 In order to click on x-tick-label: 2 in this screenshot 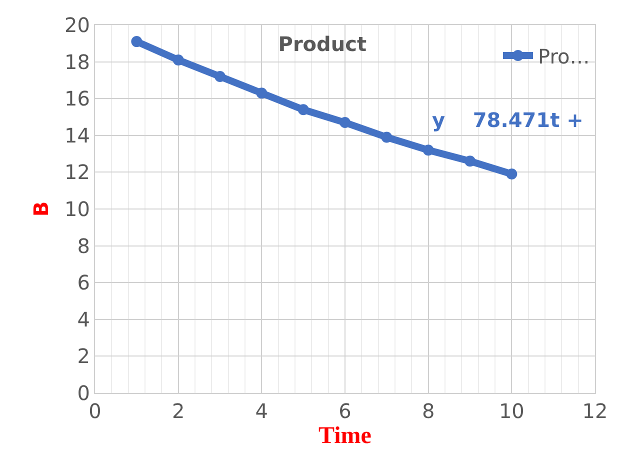, I will do `click(178, 411)`.